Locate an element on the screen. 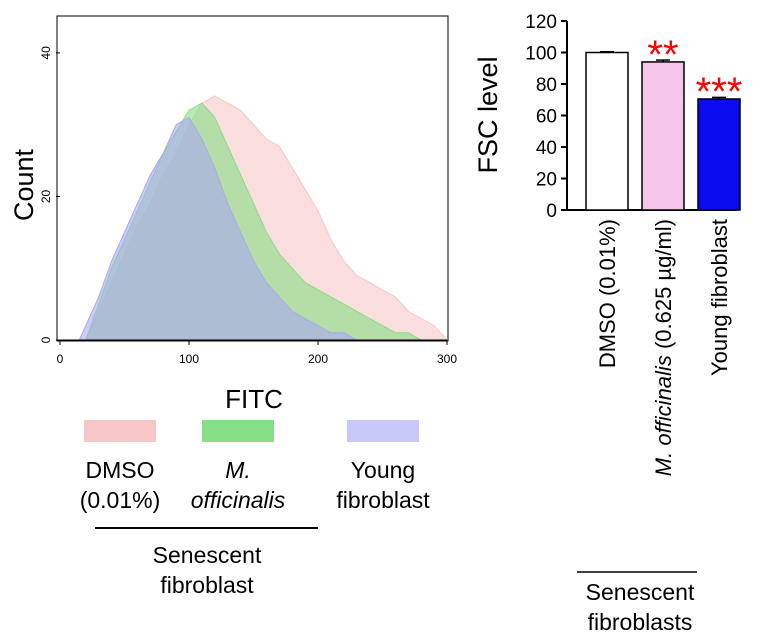 This screenshot has height=639, width=764. histogram-x-tick-label: 200 is located at coordinates (318, 359).